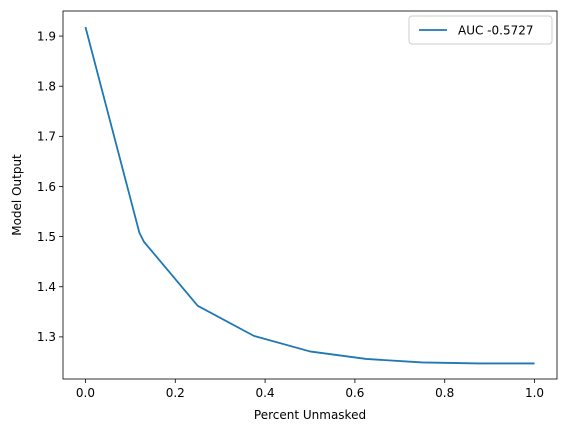 This screenshot has height=432, width=567. What do you see at coordinates (534, 393) in the screenshot?
I see `x-tick-label: 1.0` at bounding box center [534, 393].